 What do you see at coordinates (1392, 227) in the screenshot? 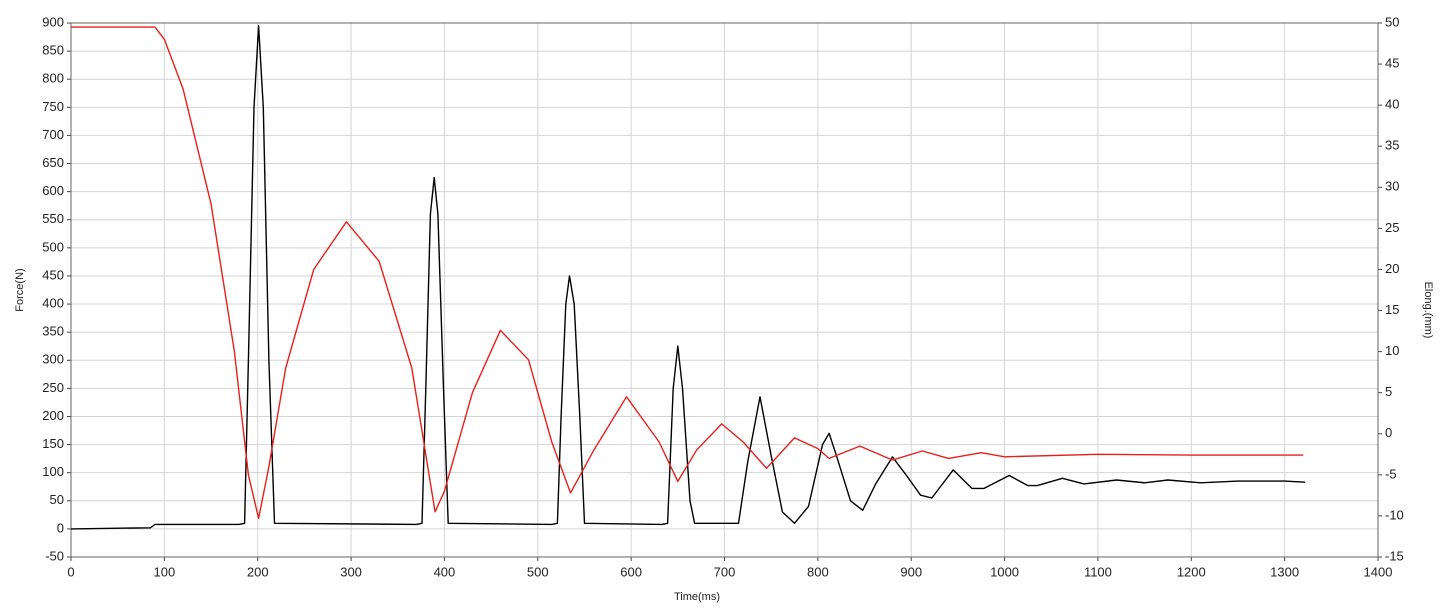
I see `y2-tick-label: 25` at bounding box center [1392, 227].